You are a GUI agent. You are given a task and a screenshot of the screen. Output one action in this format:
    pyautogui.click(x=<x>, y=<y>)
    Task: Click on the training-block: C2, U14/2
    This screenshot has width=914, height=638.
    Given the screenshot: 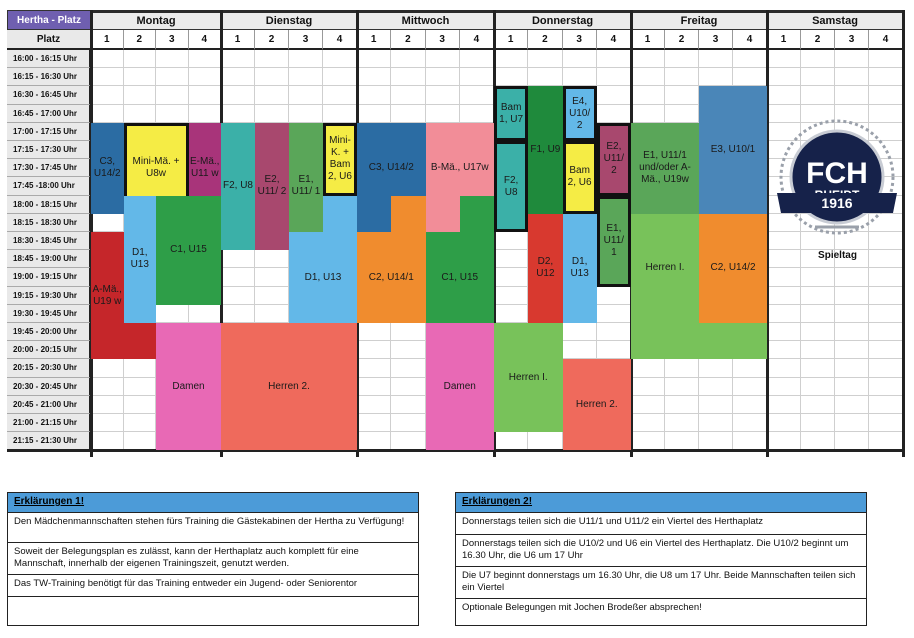 What is the action you would take?
    pyautogui.click(x=733, y=268)
    